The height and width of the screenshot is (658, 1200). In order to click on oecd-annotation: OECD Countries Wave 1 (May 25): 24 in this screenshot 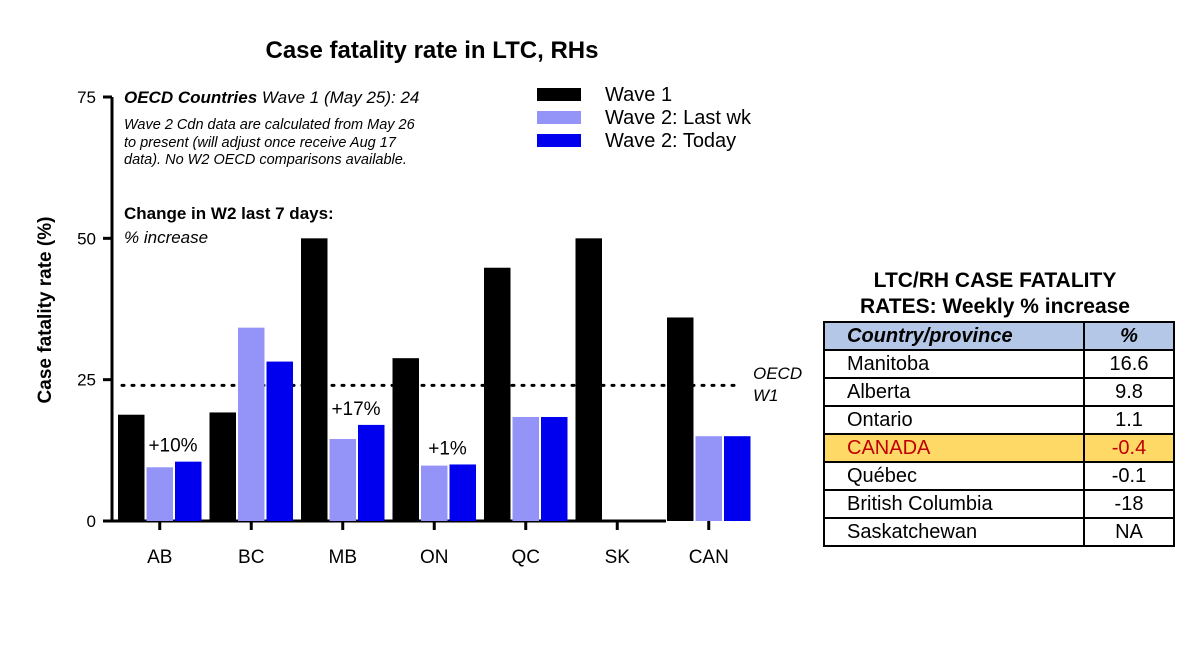, I will do `click(271, 98)`.